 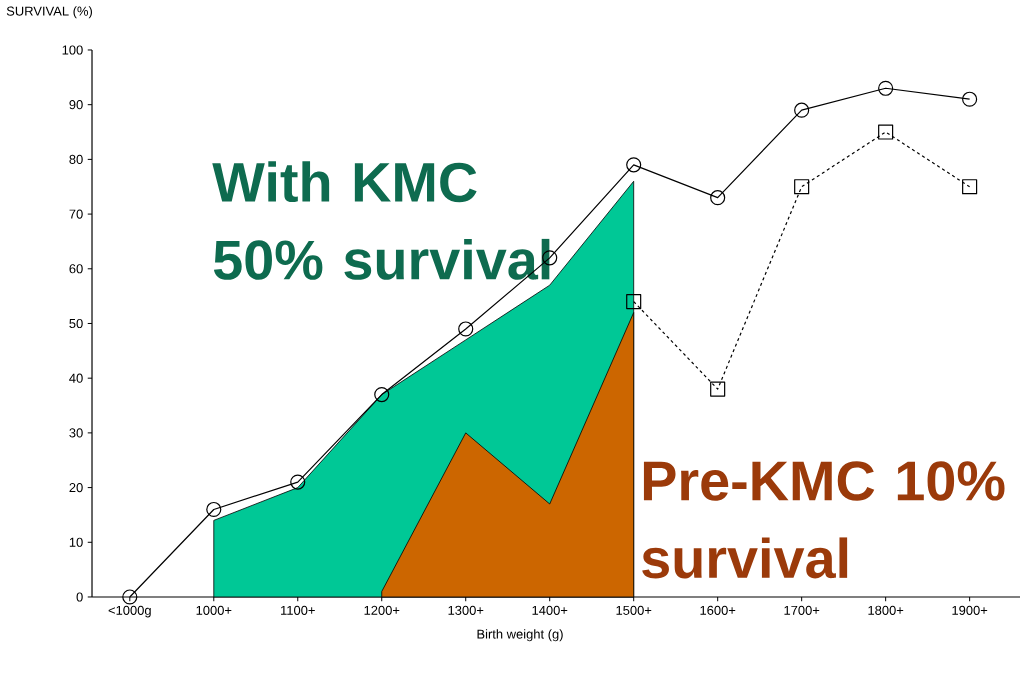 What do you see at coordinates (76, 105) in the screenshot?
I see `y-tick-label: 90` at bounding box center [76, 105].